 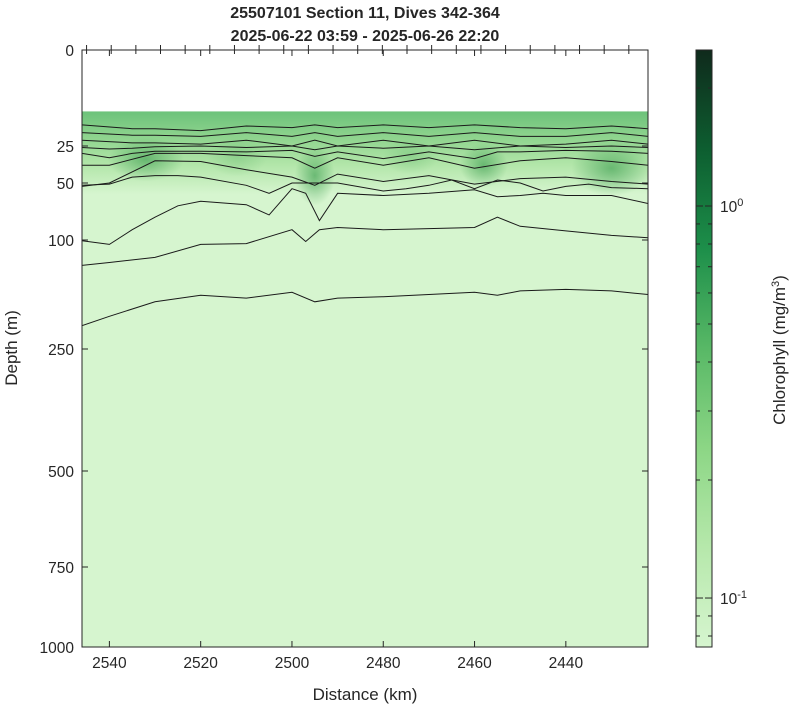 I want to click on y-tick-label: 750, so click(x=61, y=568).